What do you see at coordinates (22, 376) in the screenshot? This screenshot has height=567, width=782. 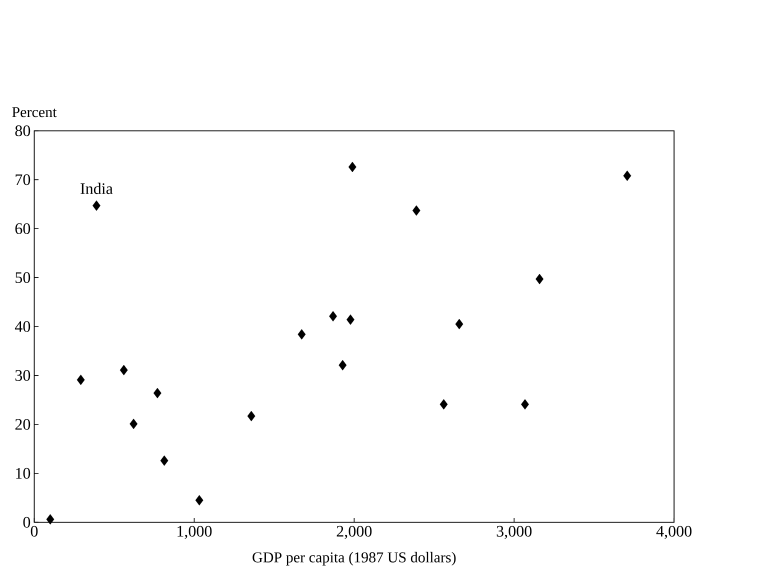 I see `y-tick-label: 30` at bounding box center [22, 376].